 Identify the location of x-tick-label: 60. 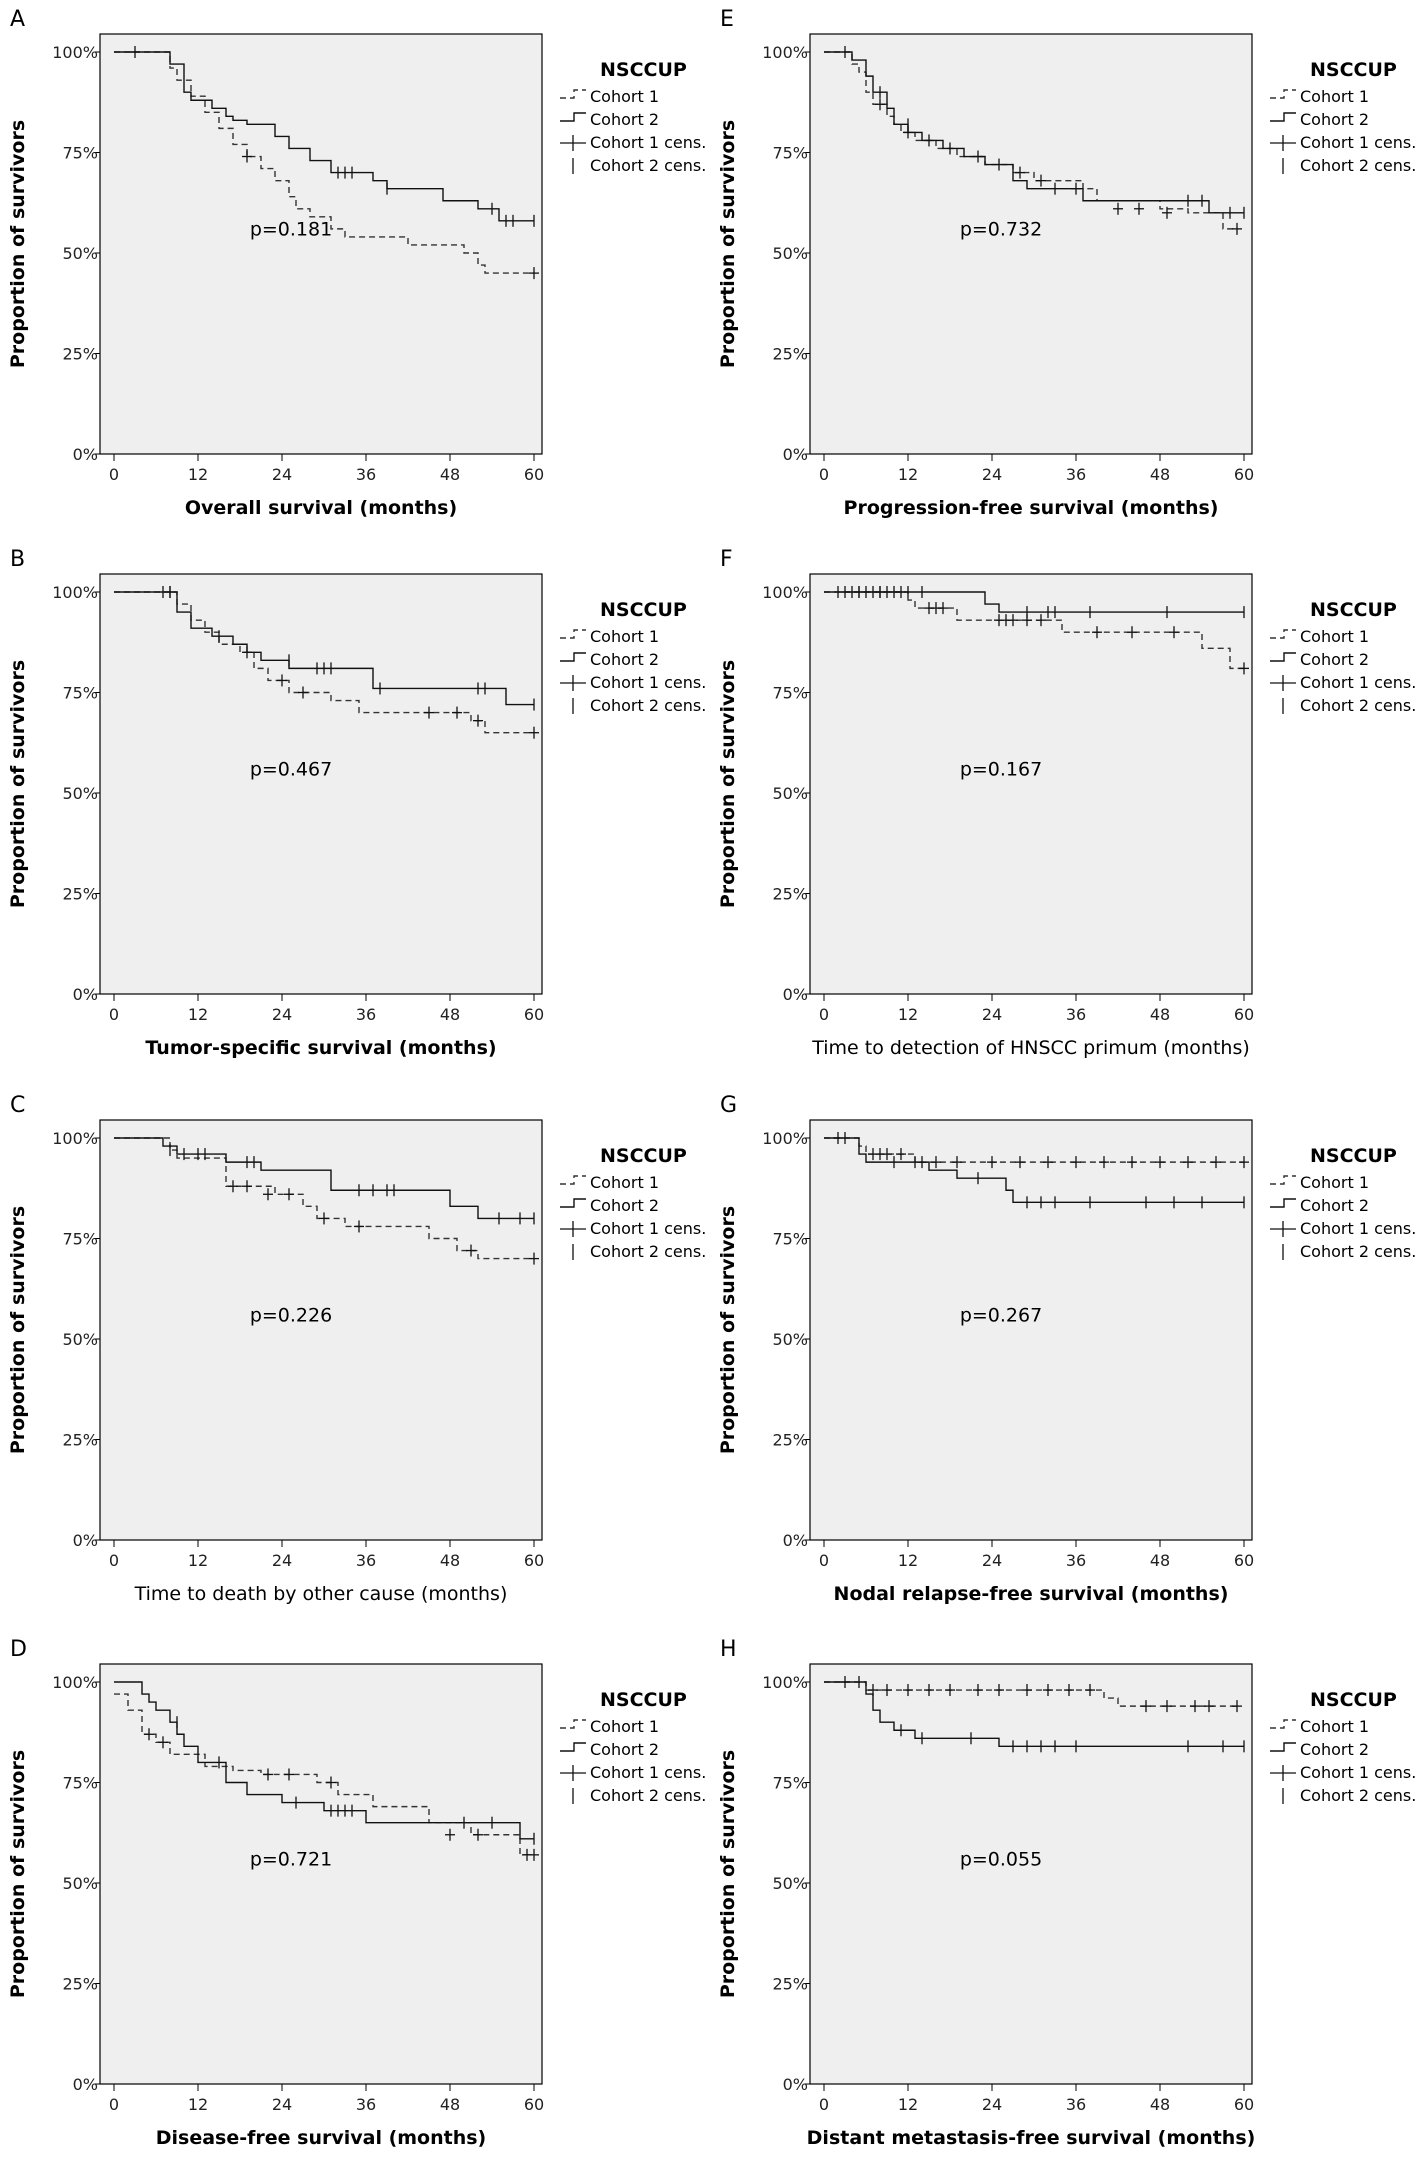
(1244, 2104).